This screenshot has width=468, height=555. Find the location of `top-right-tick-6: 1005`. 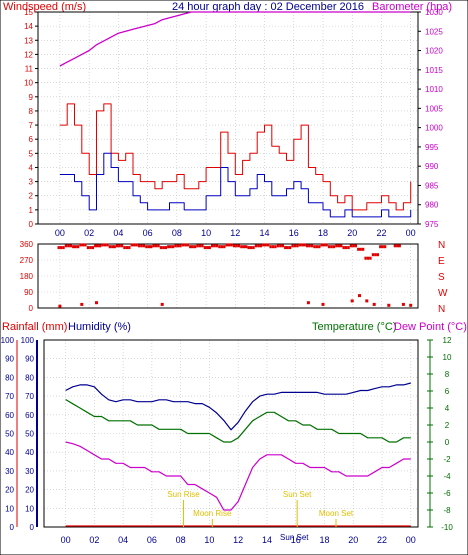

top-right-tick-6: 1005 is located at coordinates (434, 108).